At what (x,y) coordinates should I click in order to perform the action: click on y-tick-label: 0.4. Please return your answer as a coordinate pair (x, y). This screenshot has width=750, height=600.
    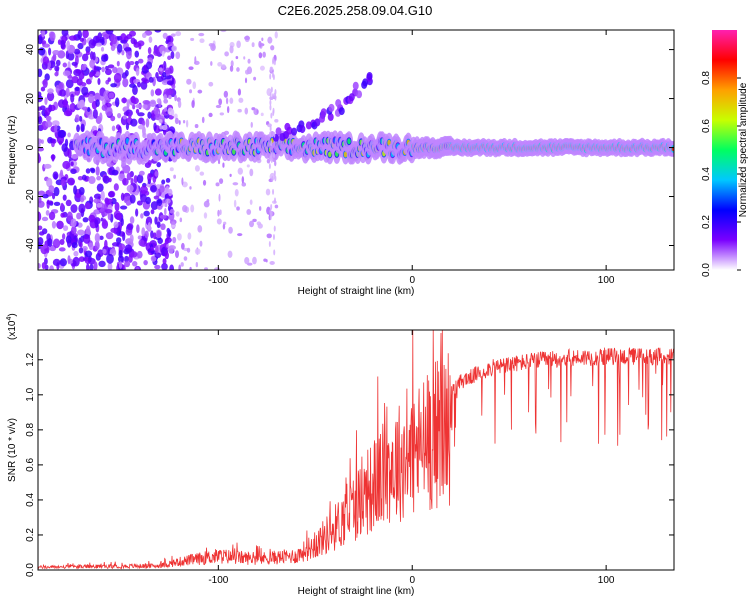
    Looking at the image, I should click on (30, 500).